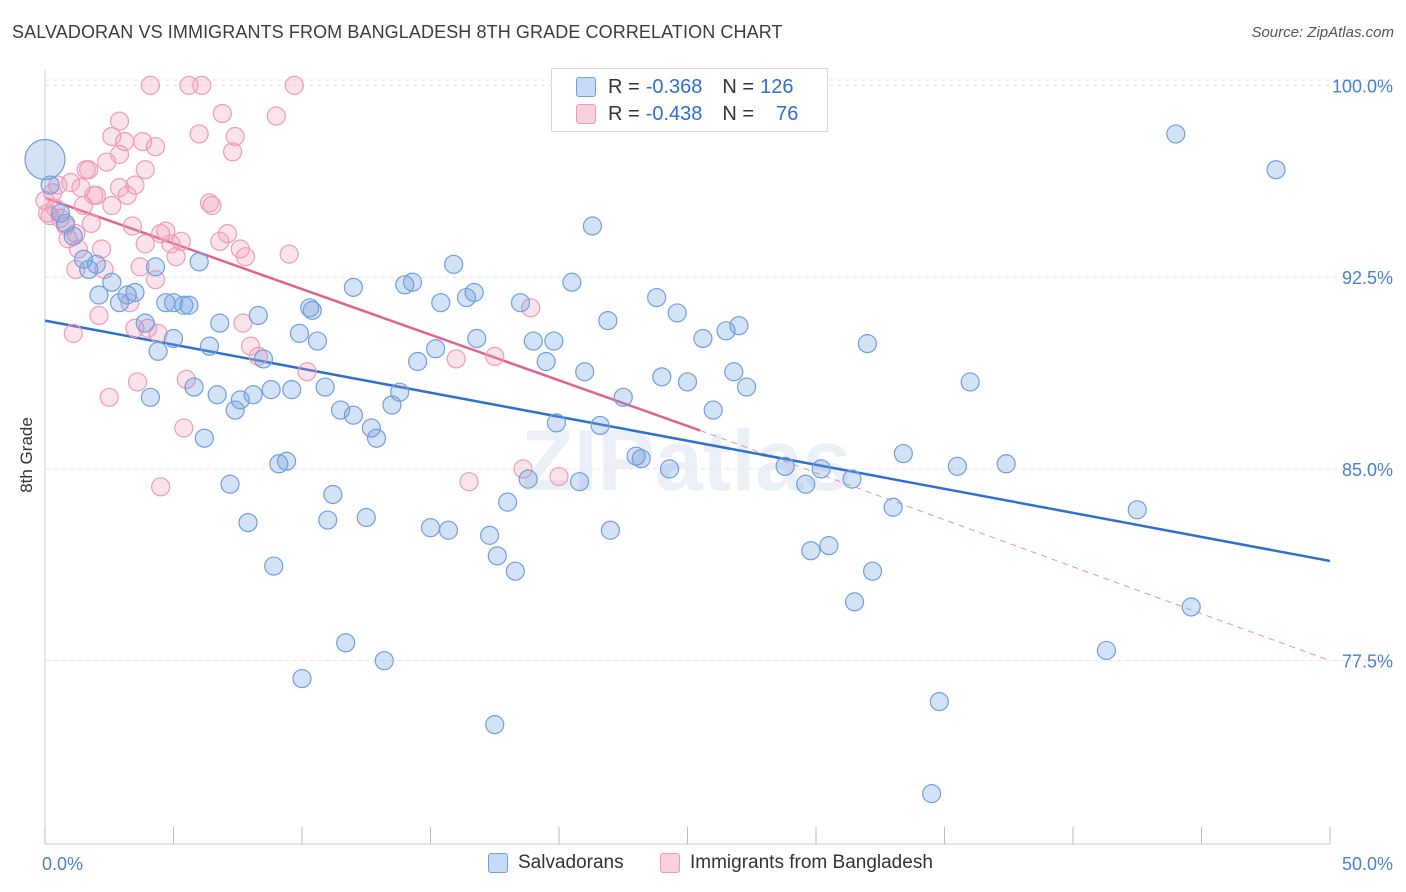  I want to click on y-tick-label: 77.5%, so click(1367, 662).